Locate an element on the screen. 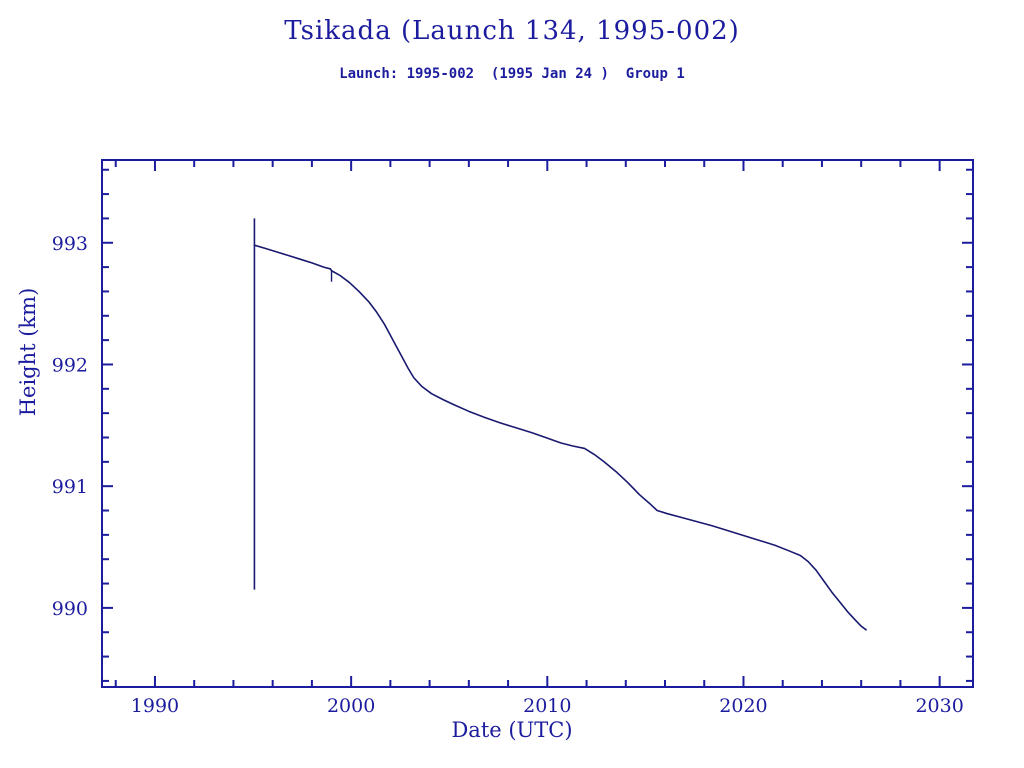  y-tick-label: 991 is located at coordinates (70, 487).